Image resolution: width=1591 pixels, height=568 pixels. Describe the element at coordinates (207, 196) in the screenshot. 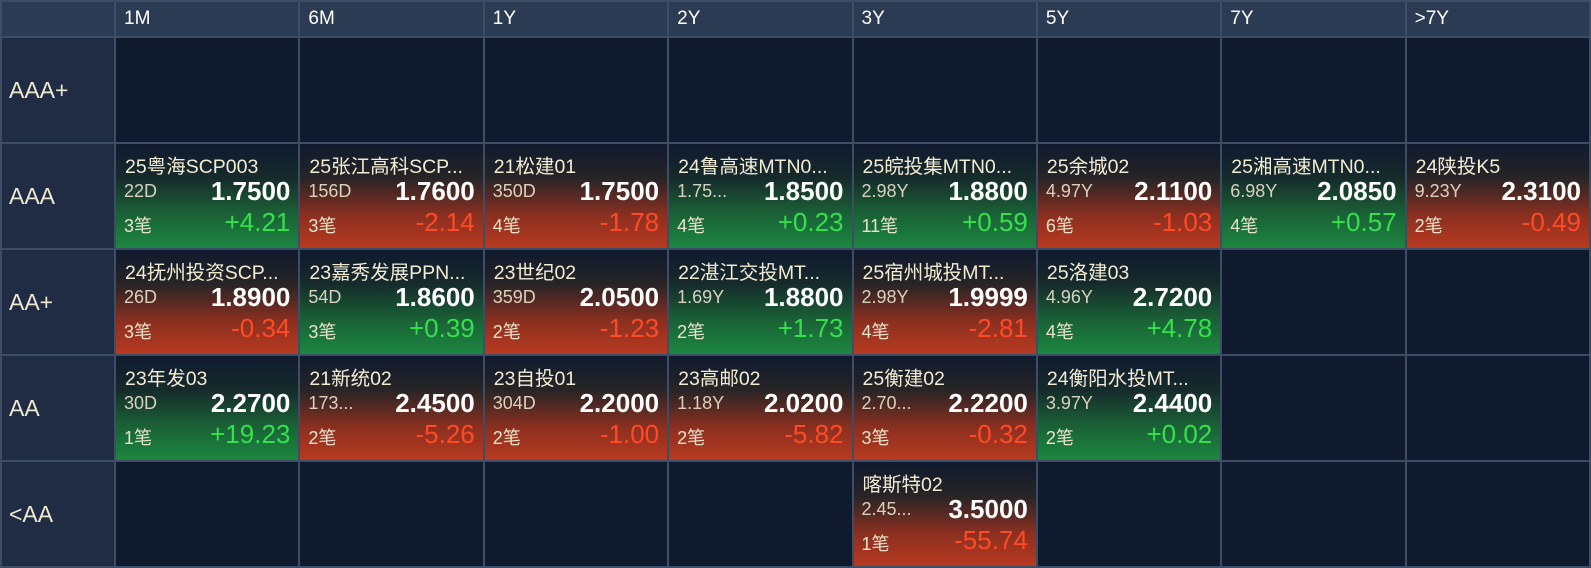

I see `bond-cell: 25粤海SCP003 22D 1.7500 3笔 +4.21` at that location.